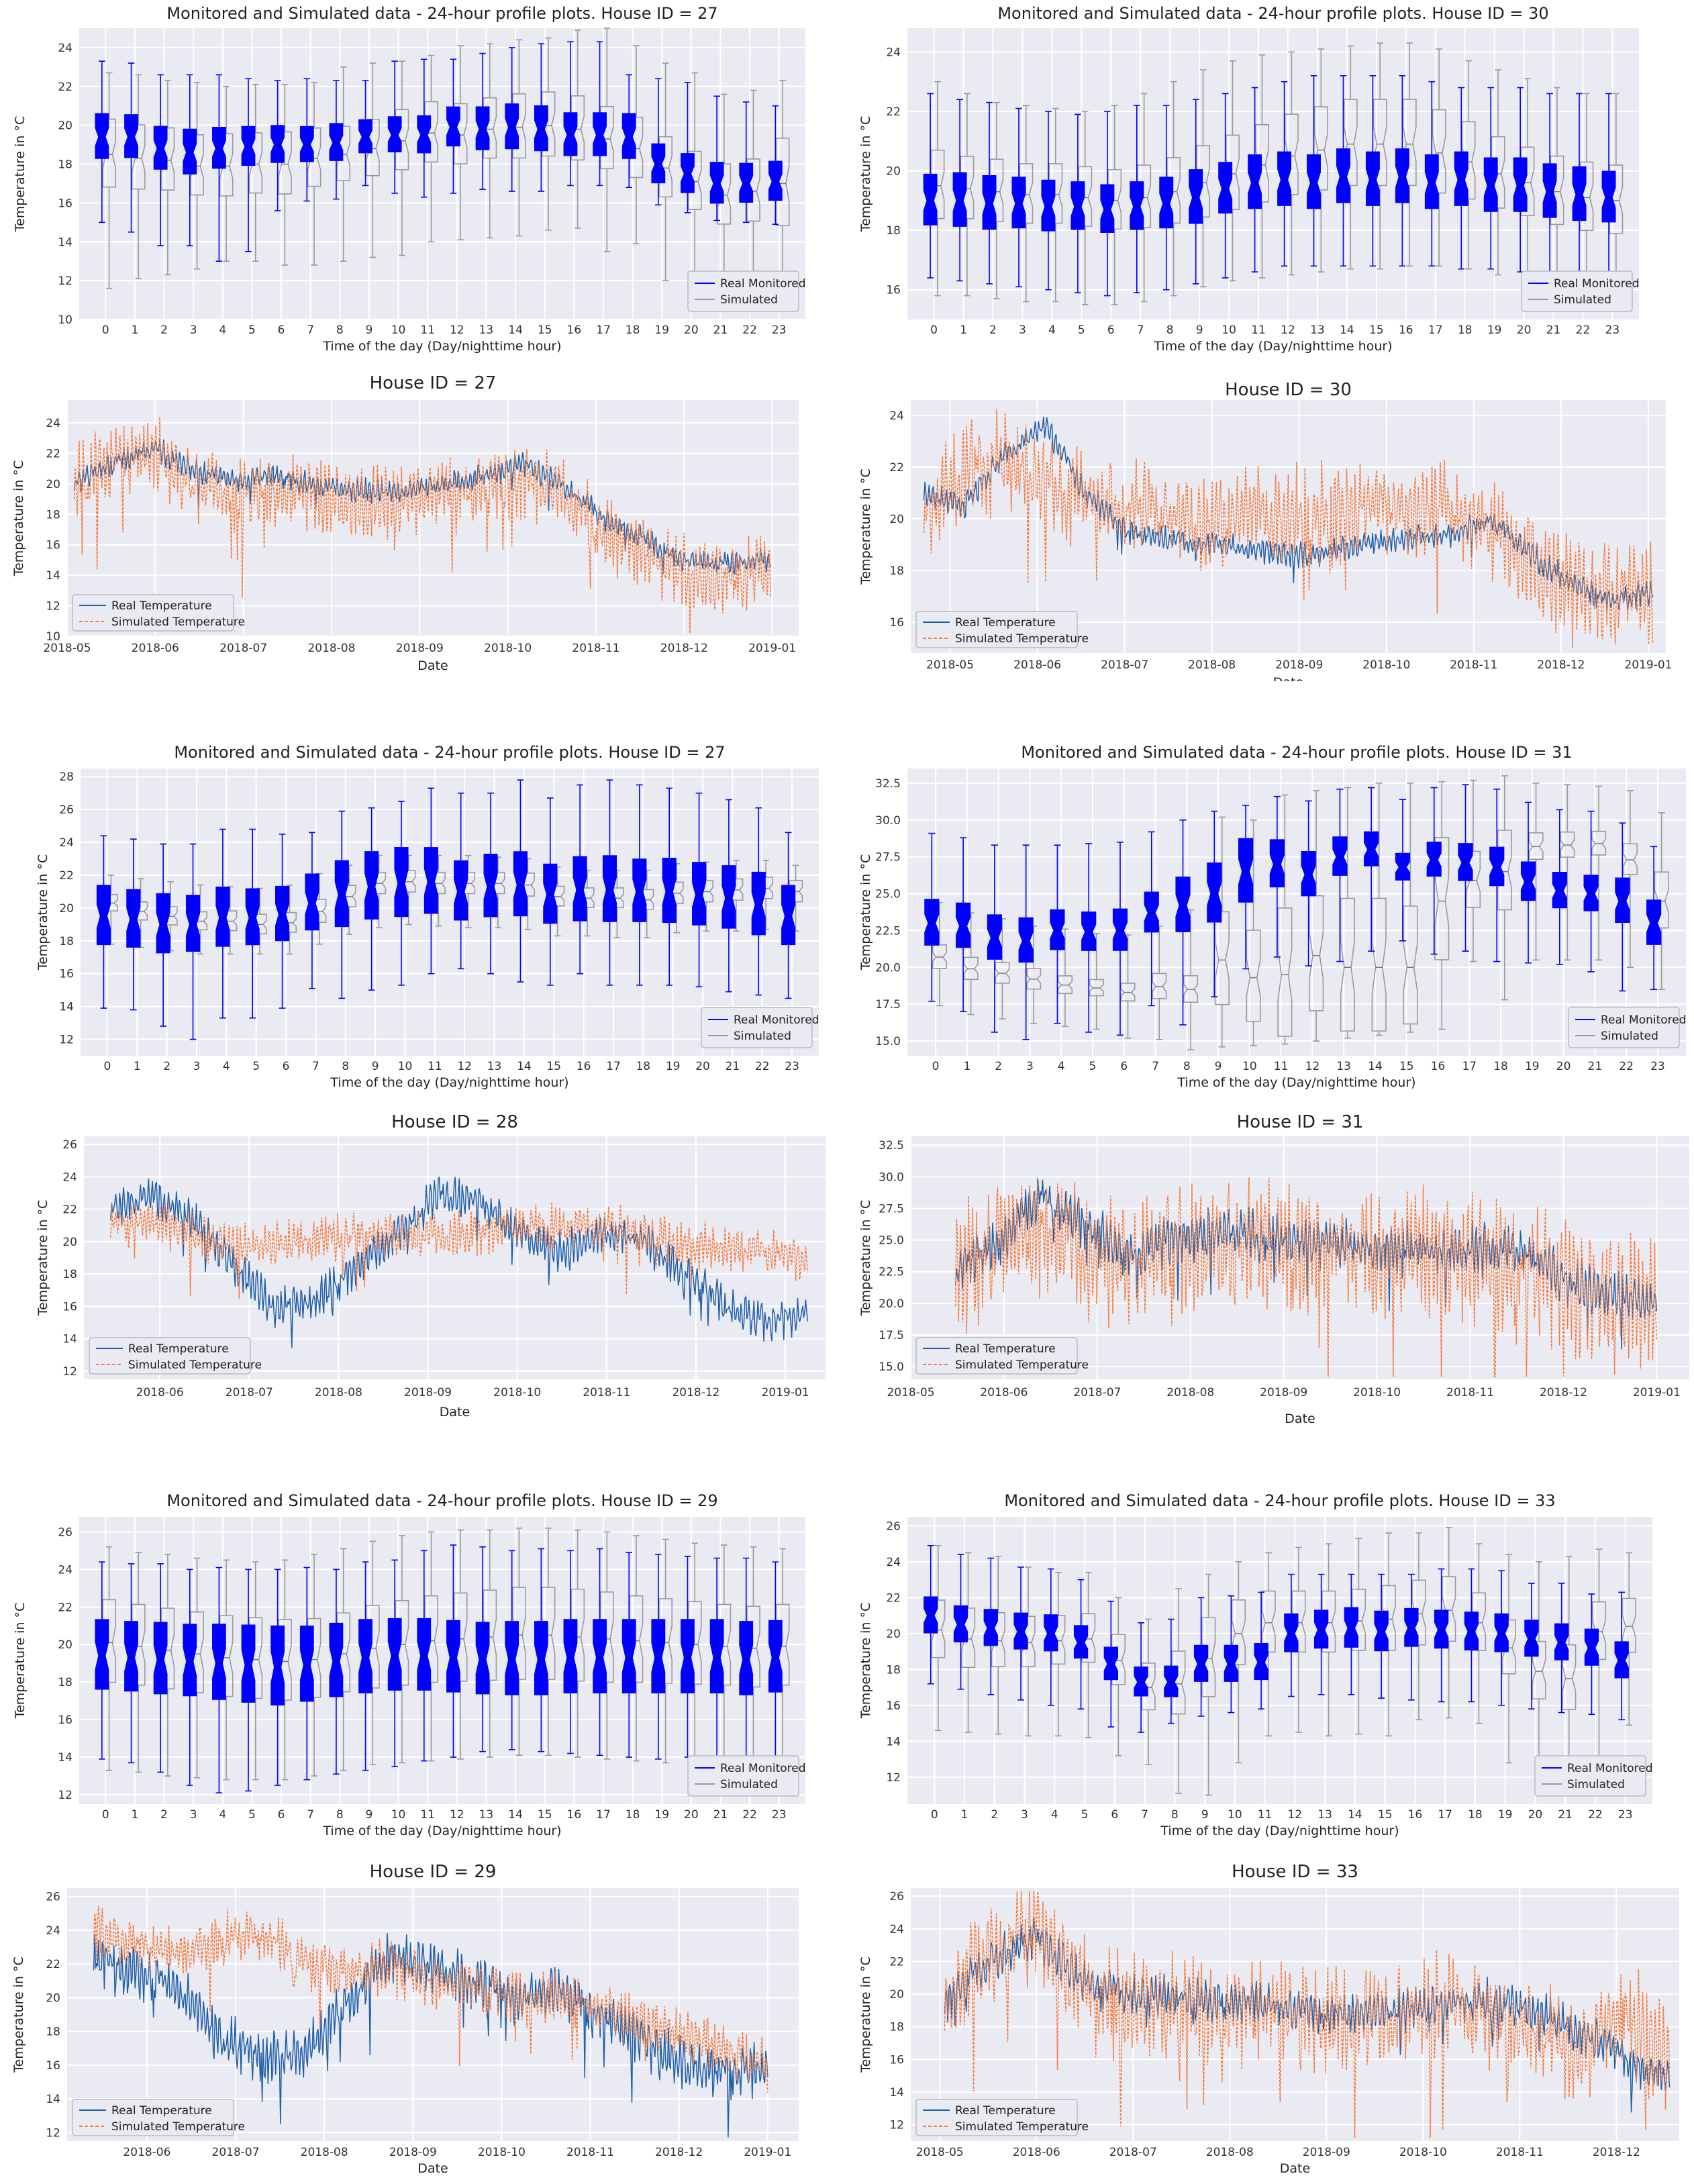 This screenshot has width=1694, height=2184. What do you see at coordinates (762, 1067) in the screenshot?
I see `x-tick-label: 22` at bounding box center [762, 1067].